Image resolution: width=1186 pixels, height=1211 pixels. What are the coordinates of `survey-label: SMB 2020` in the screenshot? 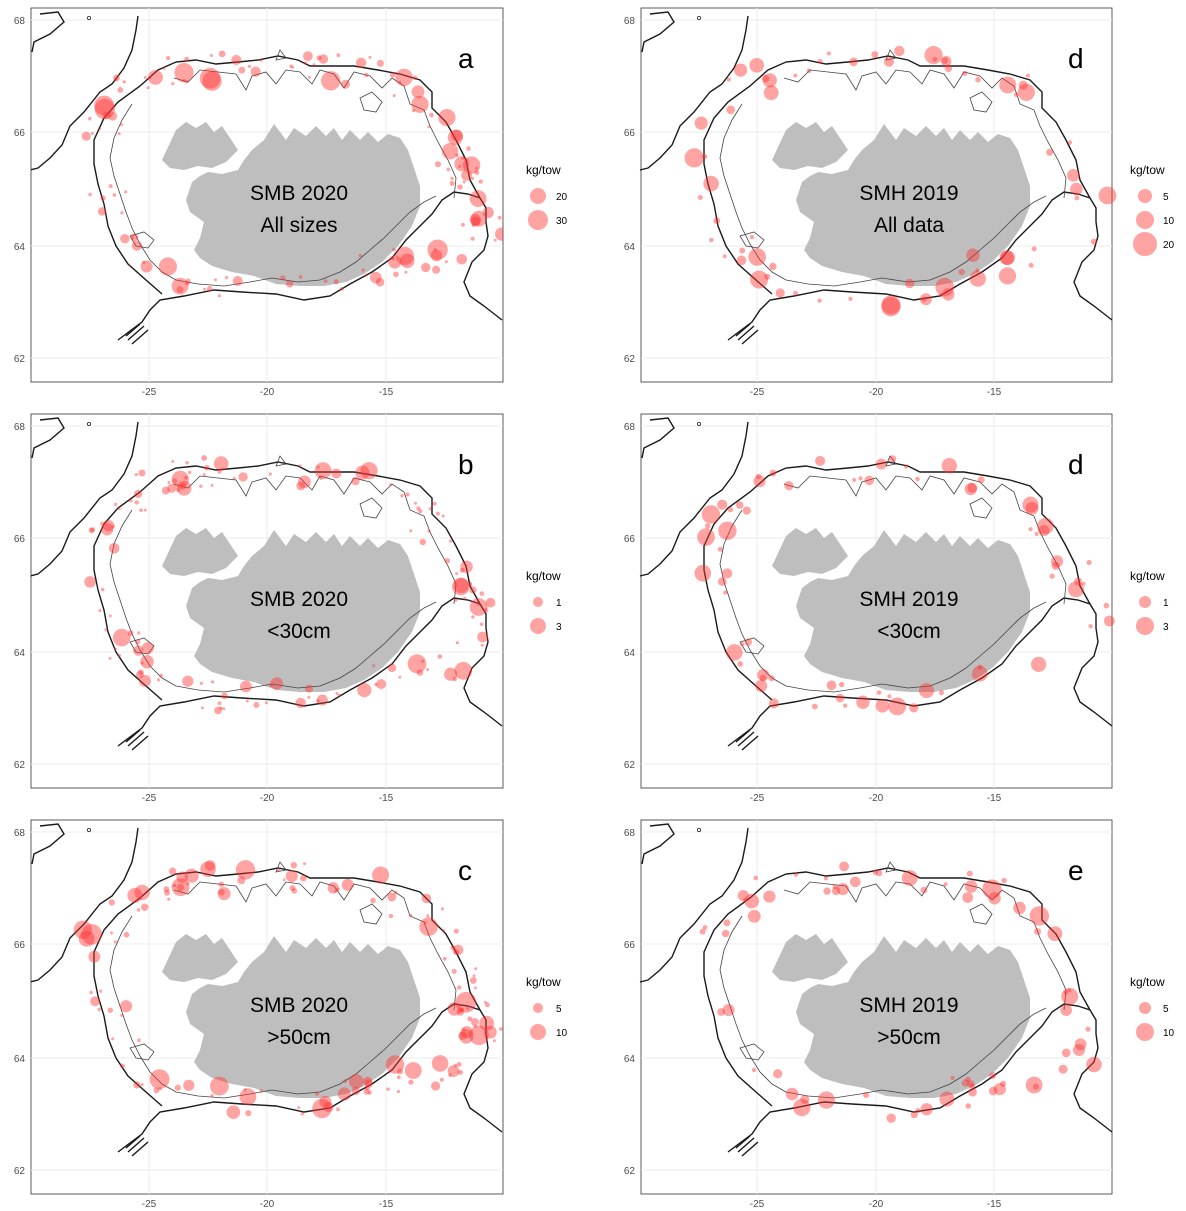 It's located at (299, 1005).